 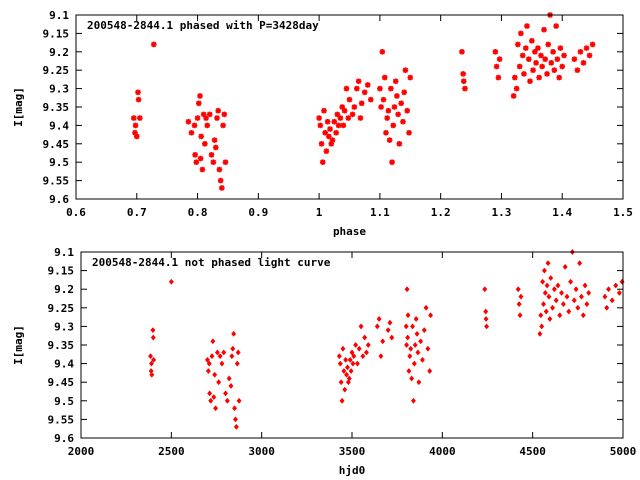 What do you see at coordinates (258, 212) in the screenshot?
I see `x-tick-label: 0.9` at bounding box center [258, 212].